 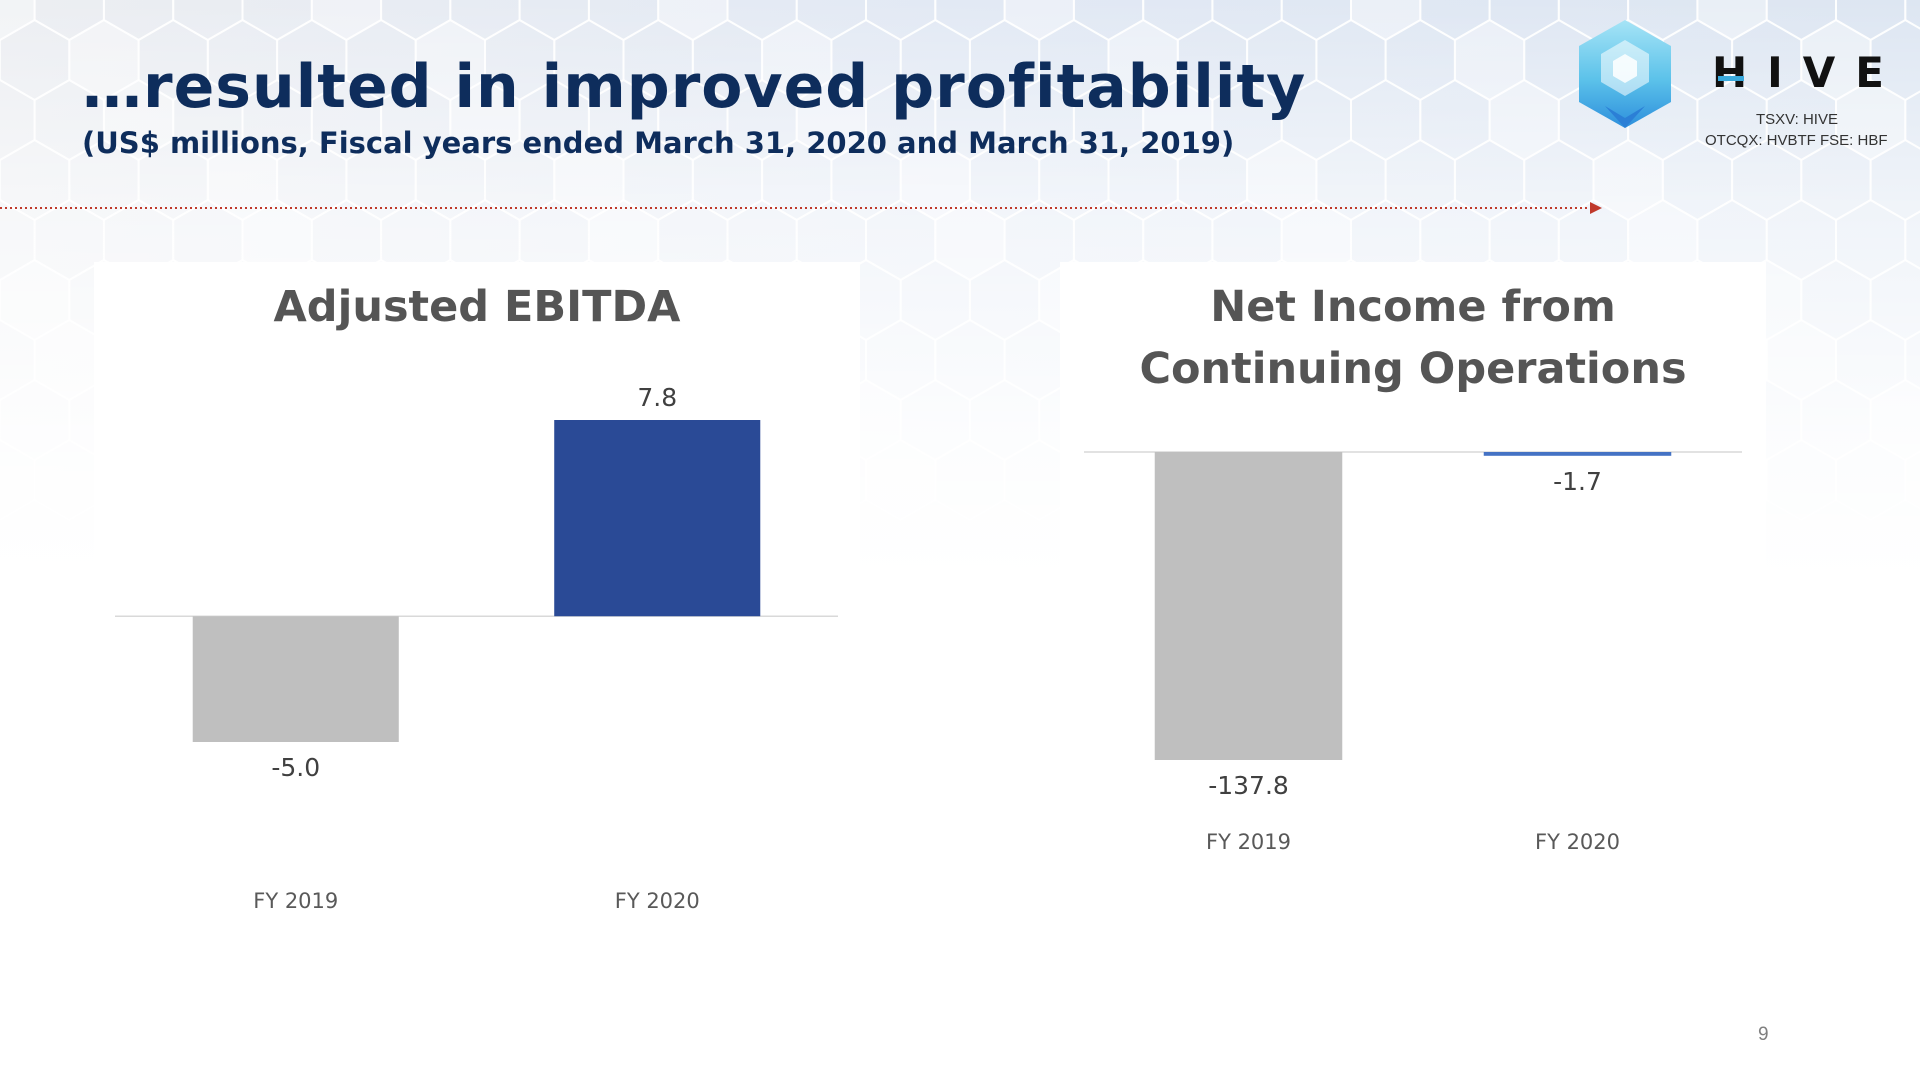 What do you see at coordinates (1763, 1034) in the screenshot?
I see `page-number: 9` at bounding box center [1763, 1034].